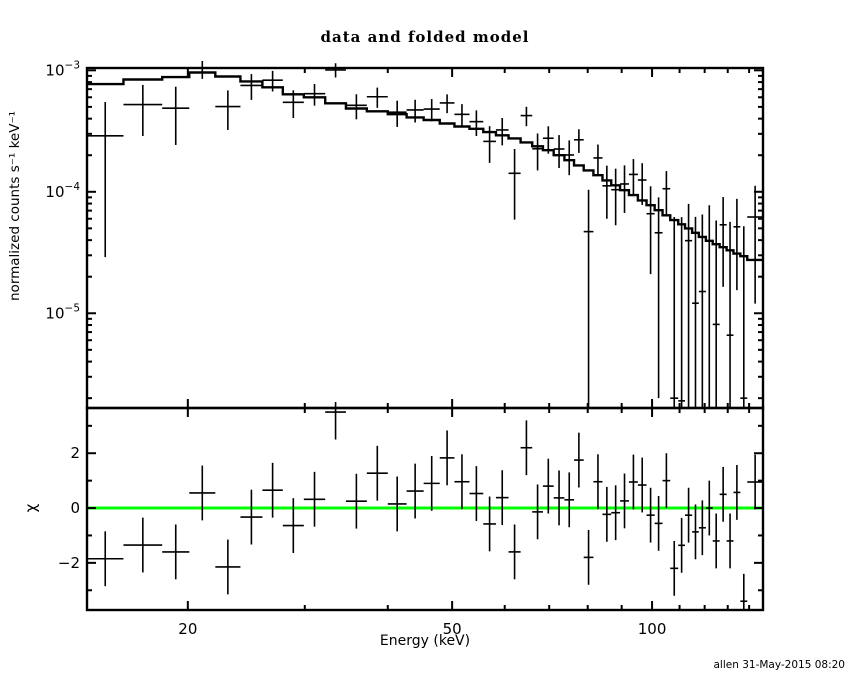 This screenshot has width=850, height=680. What do you see at coordinates (425, 641) in the screenshot?
I see `x-axis-label: Energy (keV)` at bounding box center [425, 641].